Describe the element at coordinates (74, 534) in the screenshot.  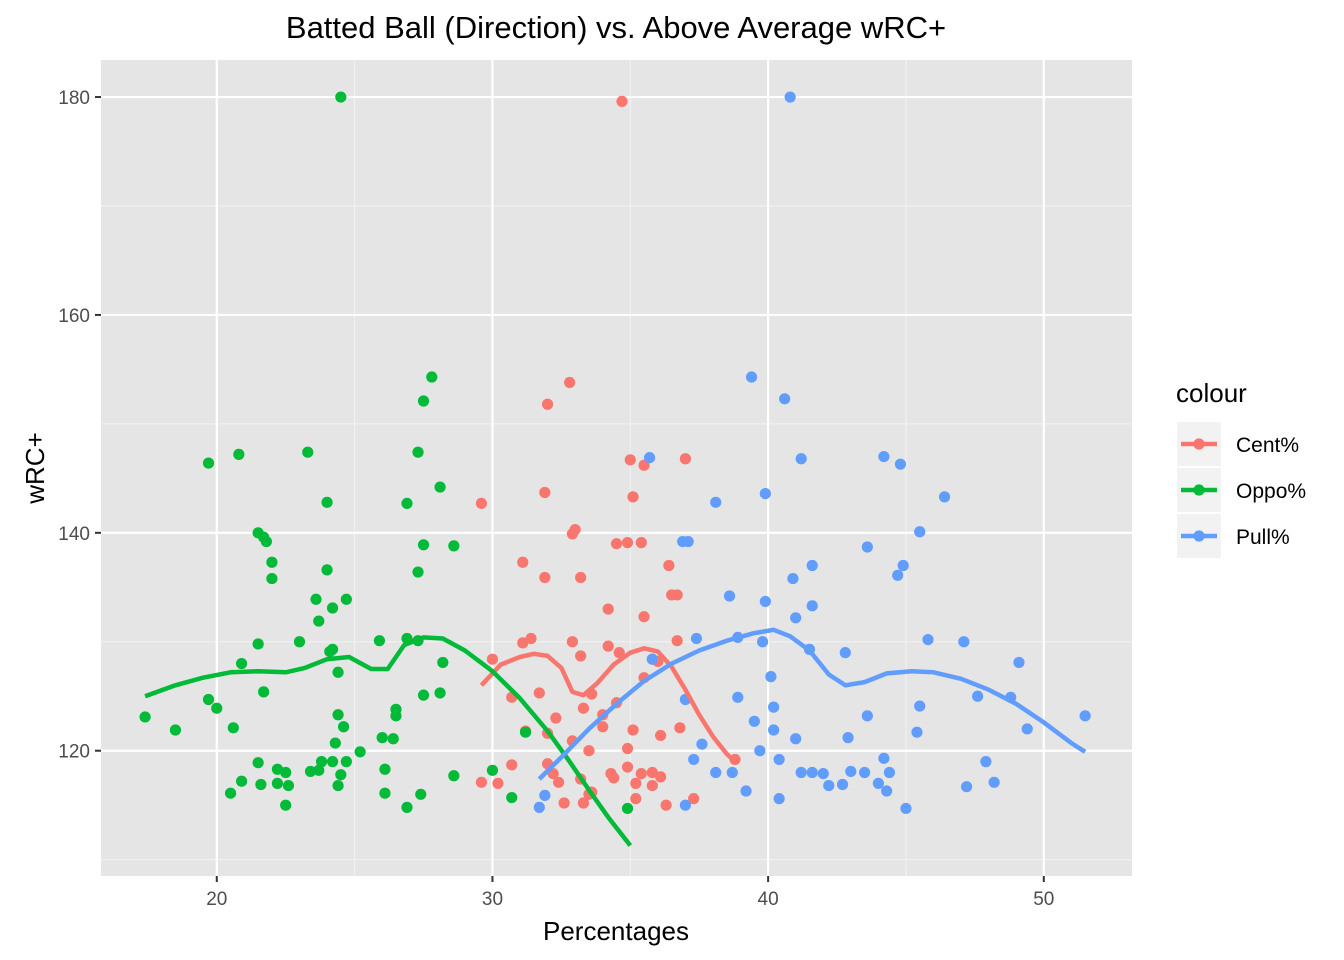
I see `y-tick-label: 140` at that location.